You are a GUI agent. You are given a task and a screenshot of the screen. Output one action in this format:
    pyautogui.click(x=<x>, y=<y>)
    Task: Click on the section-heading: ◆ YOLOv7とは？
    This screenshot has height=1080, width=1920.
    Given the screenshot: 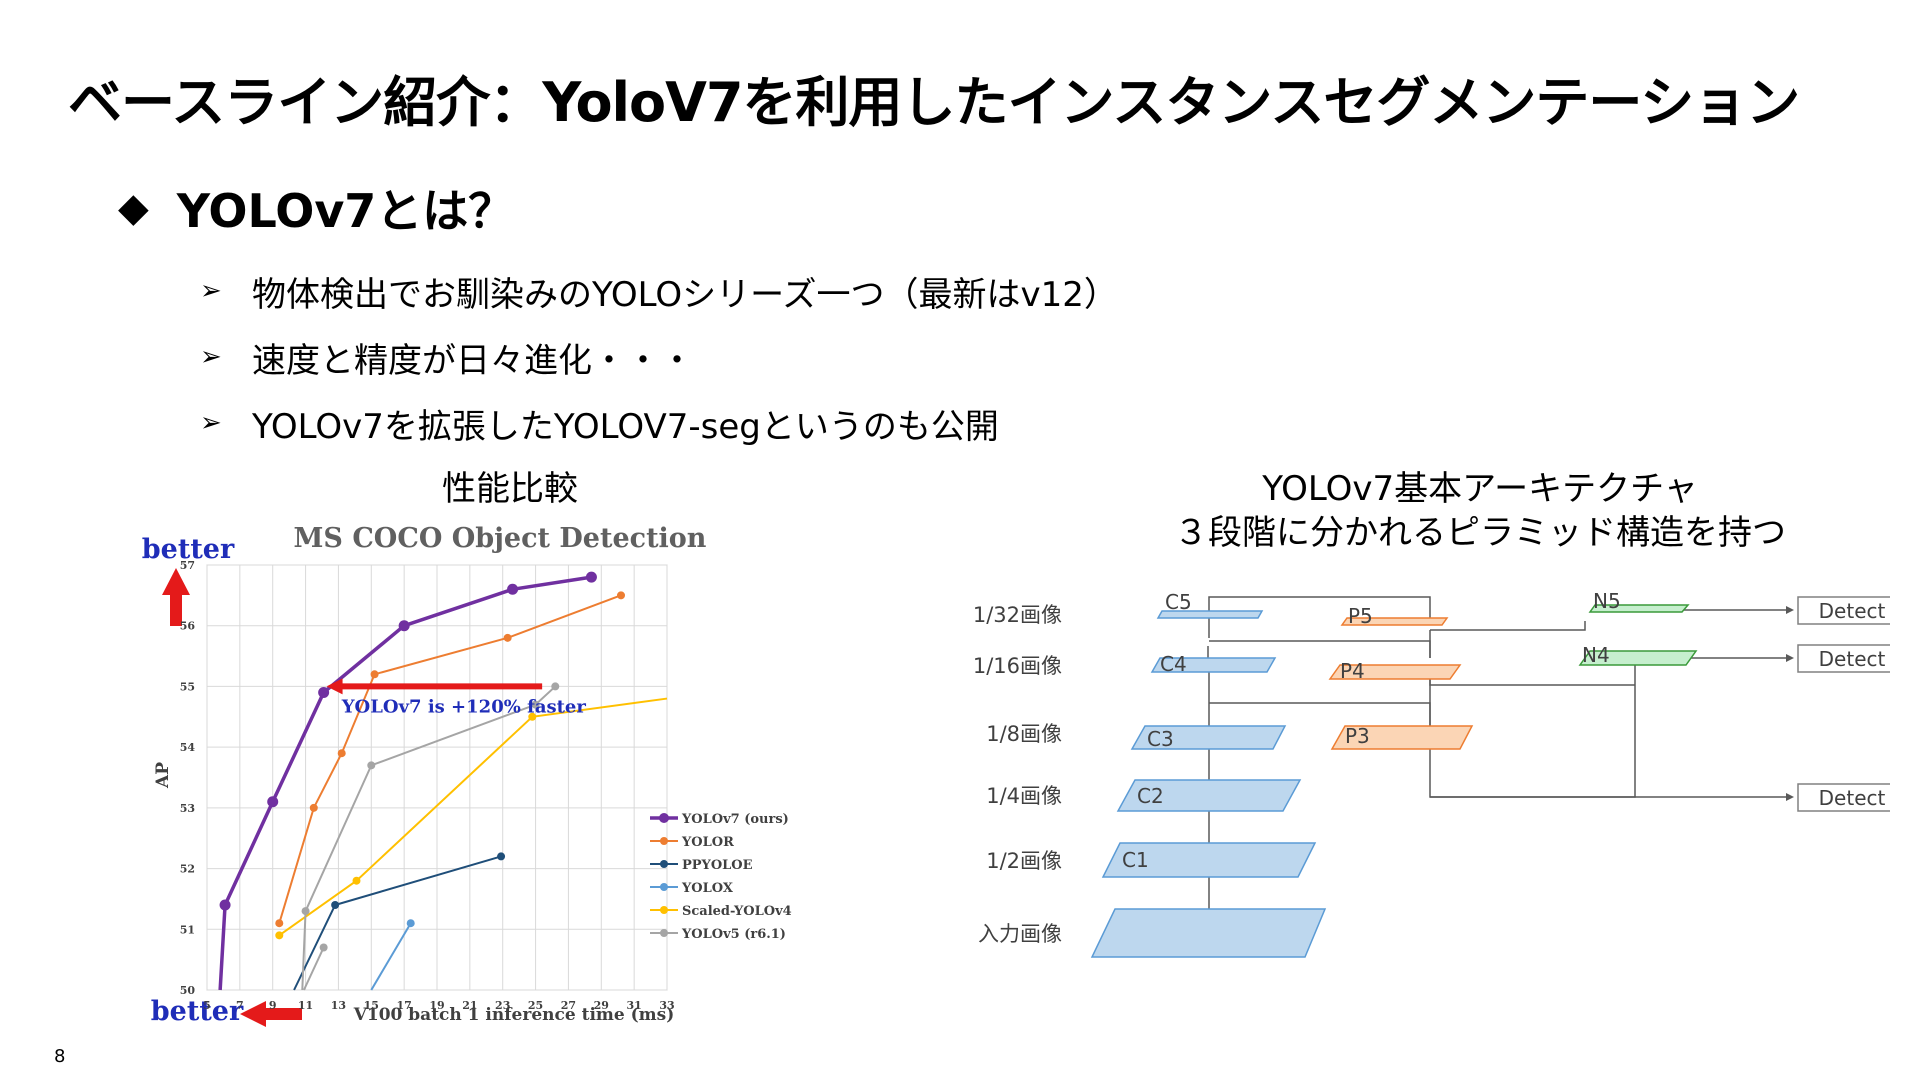 What is the action you would take?
    pyautogui.click(x=316, y=208)
    